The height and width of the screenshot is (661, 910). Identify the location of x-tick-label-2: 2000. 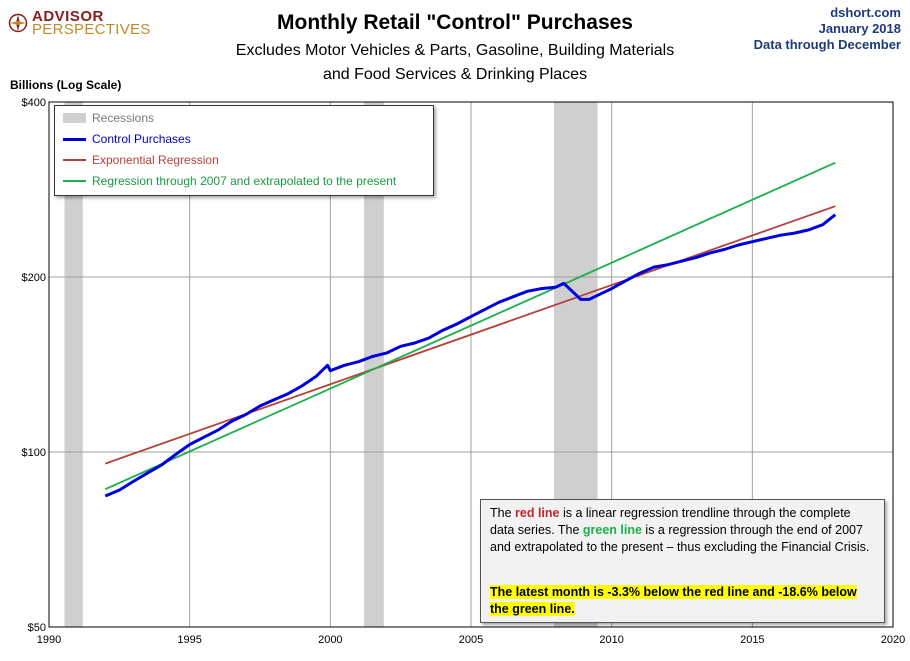
(330, 640).